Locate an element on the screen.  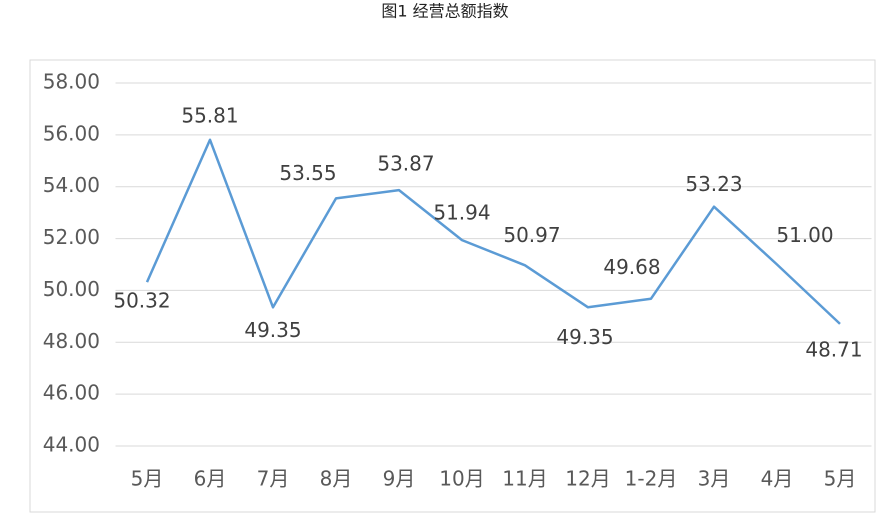
y-tick-label: 50.00 is located at coordinates (71, 289).